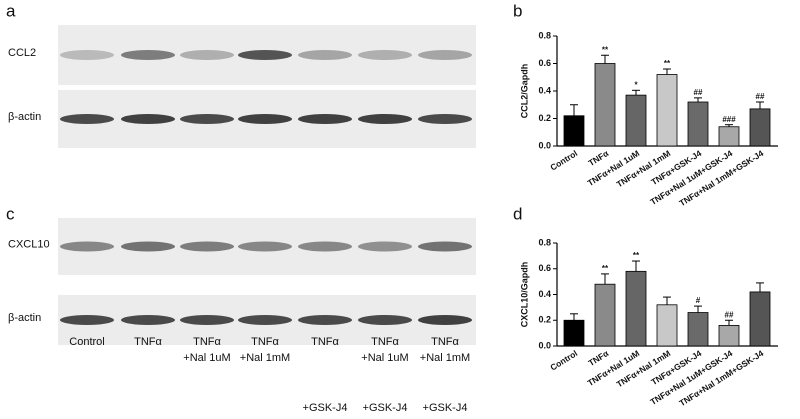 The width and height of the screenshot is (800, 419). What do you see at coordinates (11, 10) in the screenshot?
I see `panel-letter: a` at bounding box center [11, 10].